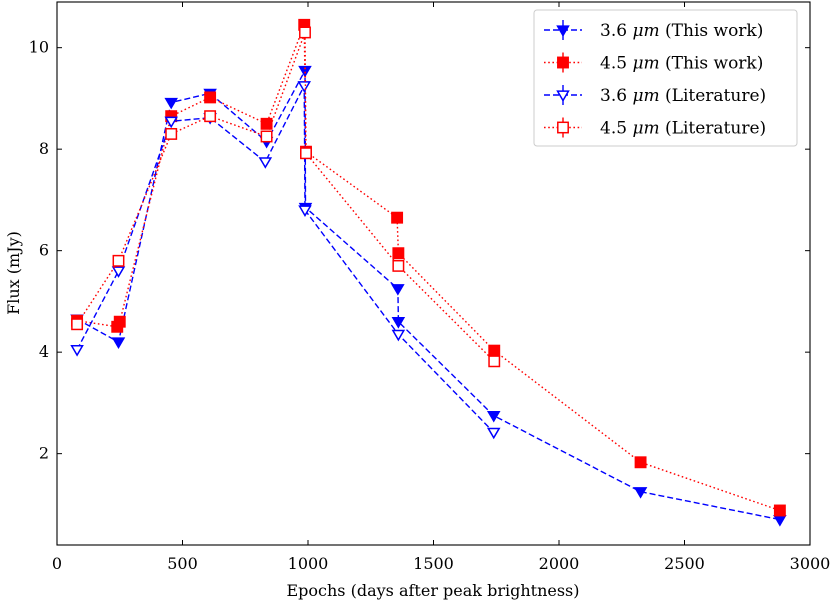 The height and width of the screenshot is (605, 831). Describe the element at coordinates (683, 129) in the screenshot. I see `legend-label: 4.5 μm (Literature)` at that location.